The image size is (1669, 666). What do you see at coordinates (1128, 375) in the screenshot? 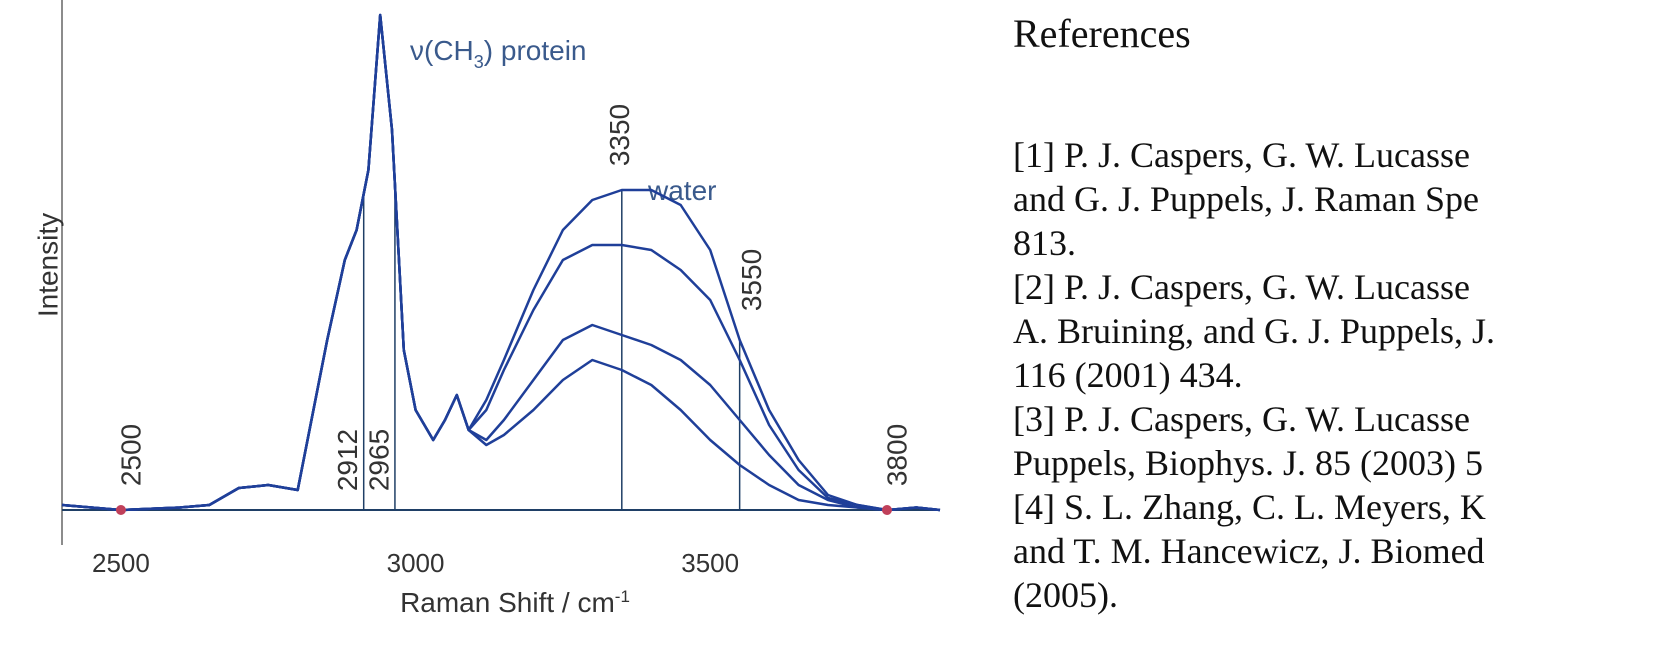
I see `reference-line: 116 (2001) 434.` at bounding box center [1128, 375].